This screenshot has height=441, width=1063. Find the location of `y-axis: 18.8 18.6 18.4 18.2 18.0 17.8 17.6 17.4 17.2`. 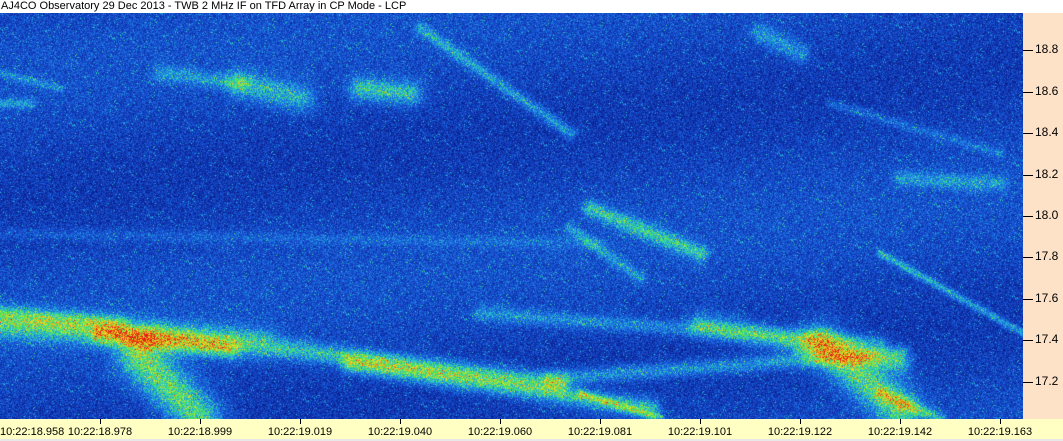

y-axis: 18.8 18.6 18.4 18.2 18.0 17.8 17.6 17.4 17.2 is located at coordinates (1043, 216).